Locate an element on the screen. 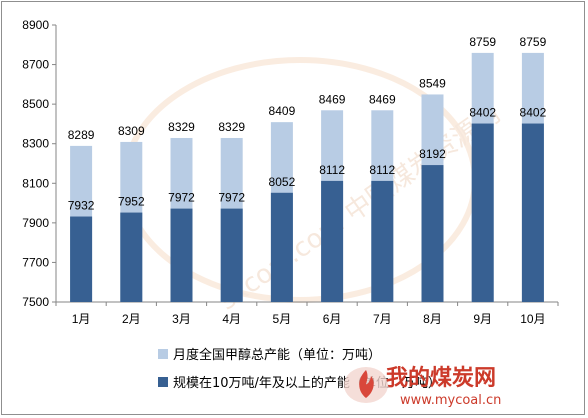 The height and width of the screenshot is (418, 588). data-label-large-scale: 7952 is located at coordinates (131, 202).